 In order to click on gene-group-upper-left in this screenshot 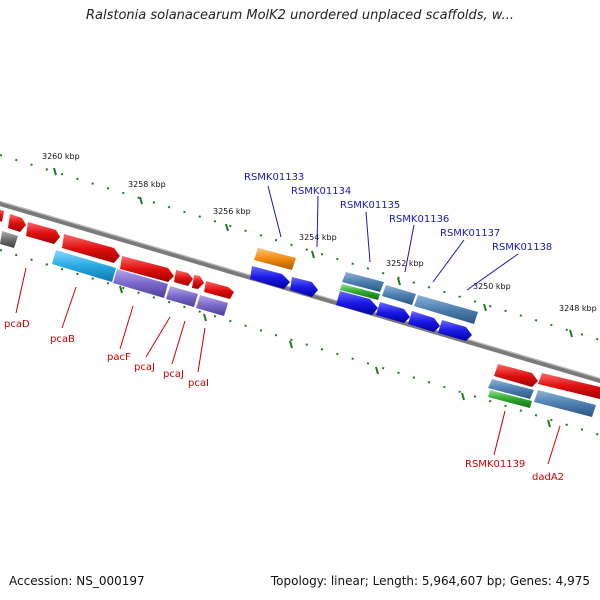, I will do `click(117, 254)`.